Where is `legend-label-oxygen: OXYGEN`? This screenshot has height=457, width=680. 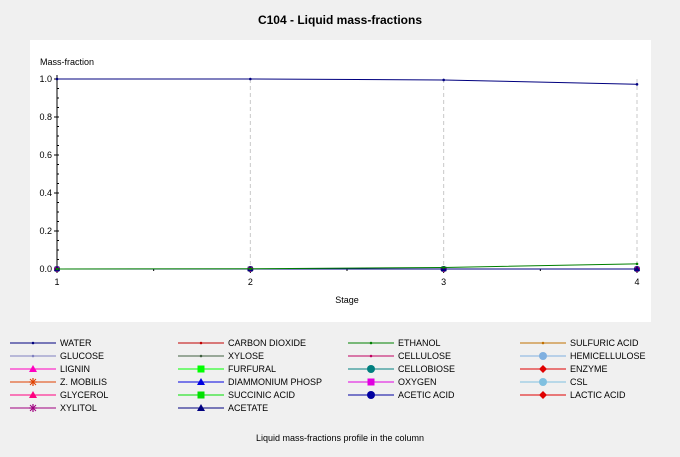
legend-label-oxygen: OXYGEN is located at coordinates (417, 382).